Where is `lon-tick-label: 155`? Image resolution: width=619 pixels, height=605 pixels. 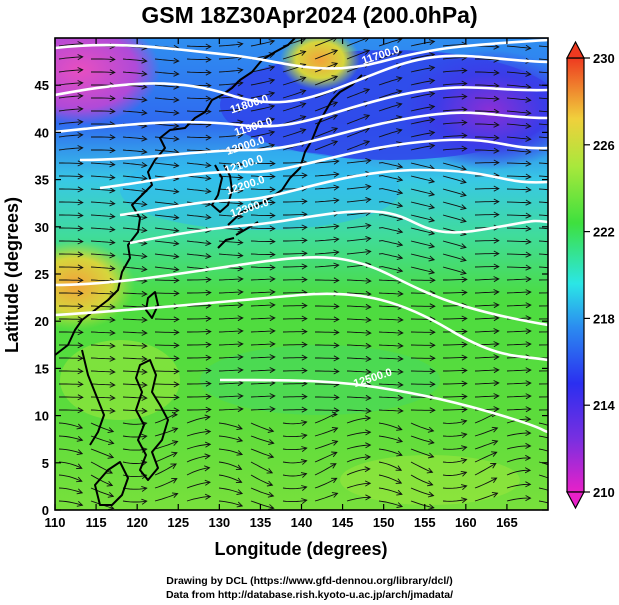 lon-tick-label: 155 is located at coordinates (425, 522).